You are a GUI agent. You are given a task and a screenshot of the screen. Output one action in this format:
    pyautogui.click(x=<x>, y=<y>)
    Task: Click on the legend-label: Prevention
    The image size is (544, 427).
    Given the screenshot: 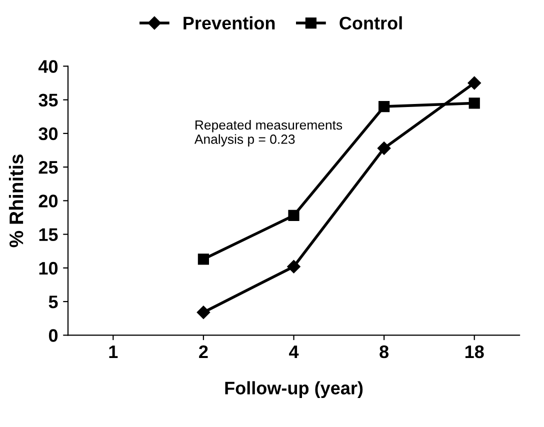 What is the action you would take?
    pyautogui.click(x=229, y=23)
    